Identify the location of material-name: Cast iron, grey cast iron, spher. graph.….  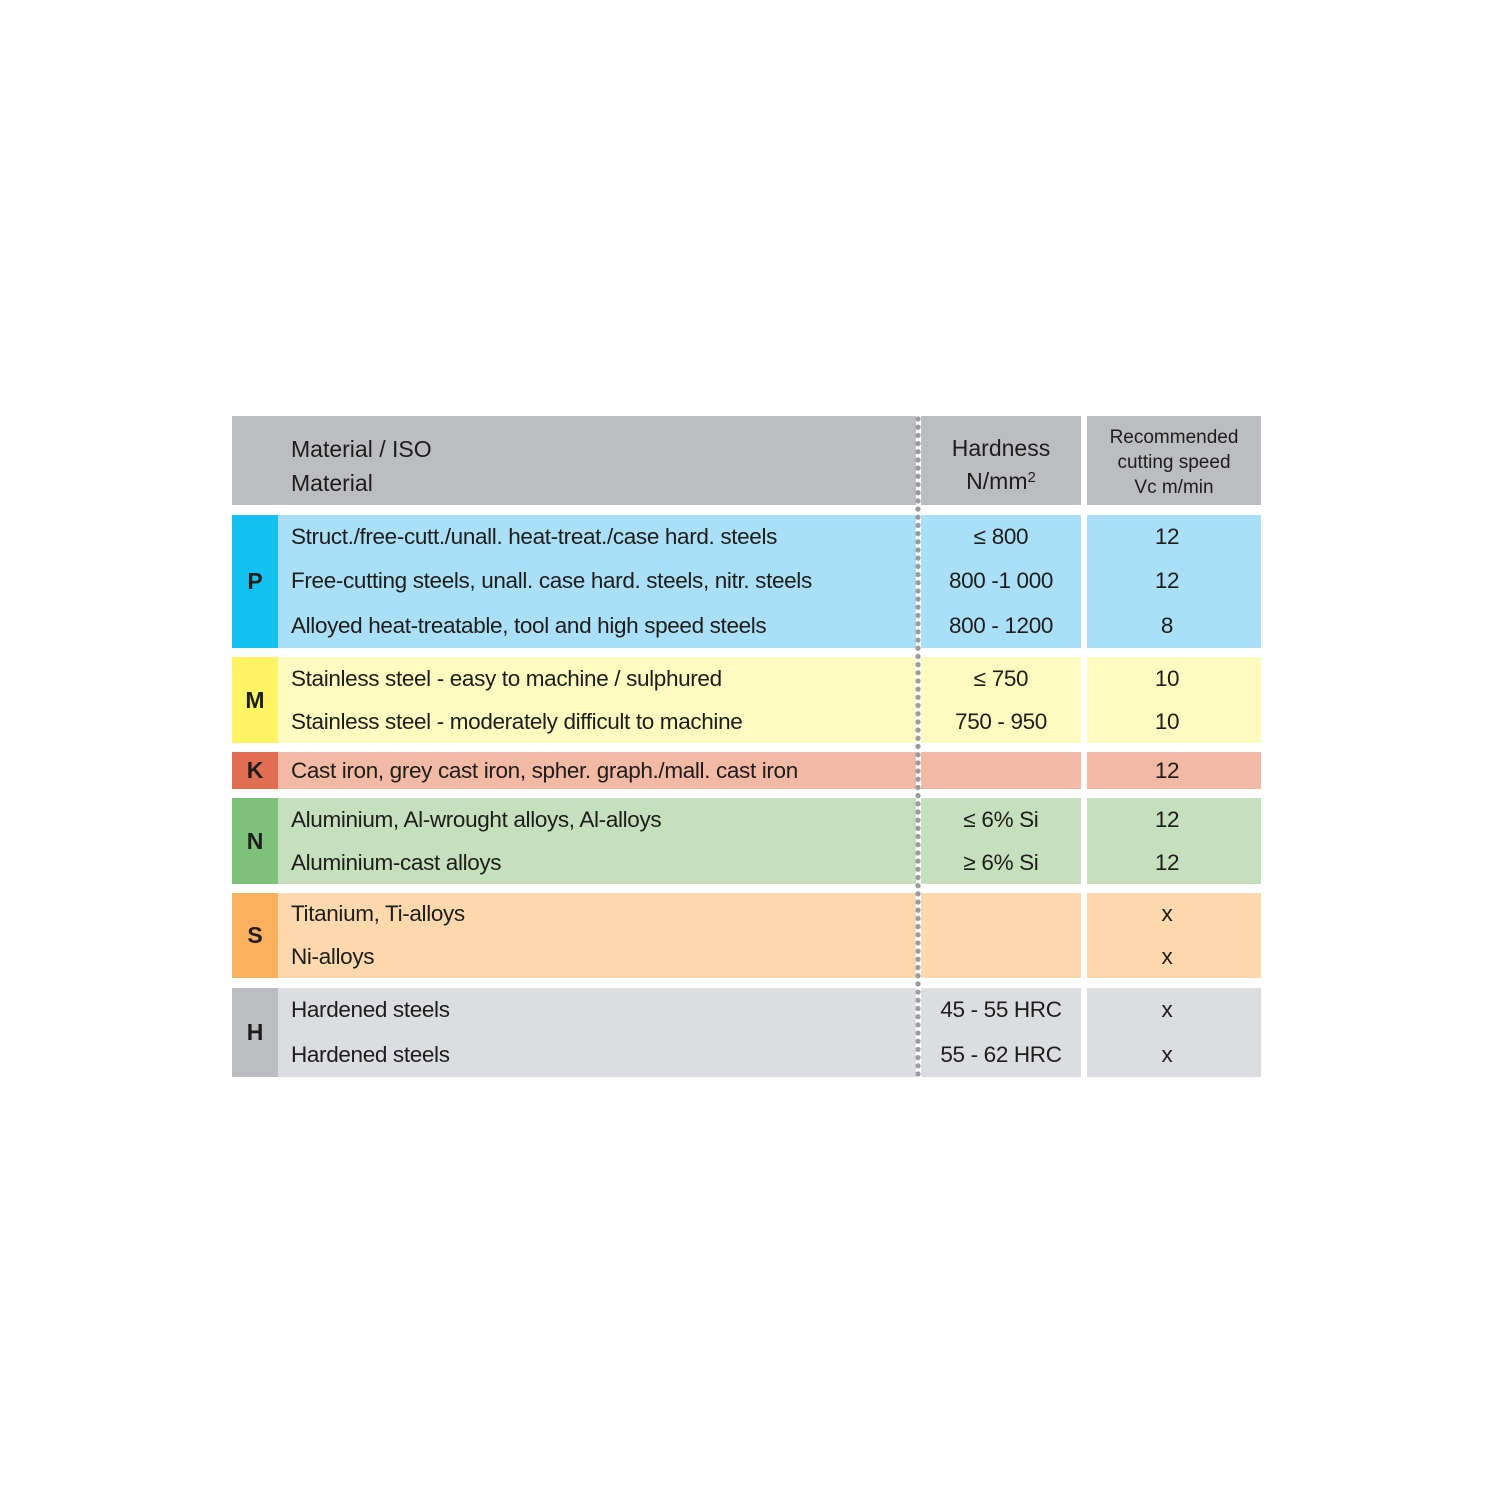
(544, 770).